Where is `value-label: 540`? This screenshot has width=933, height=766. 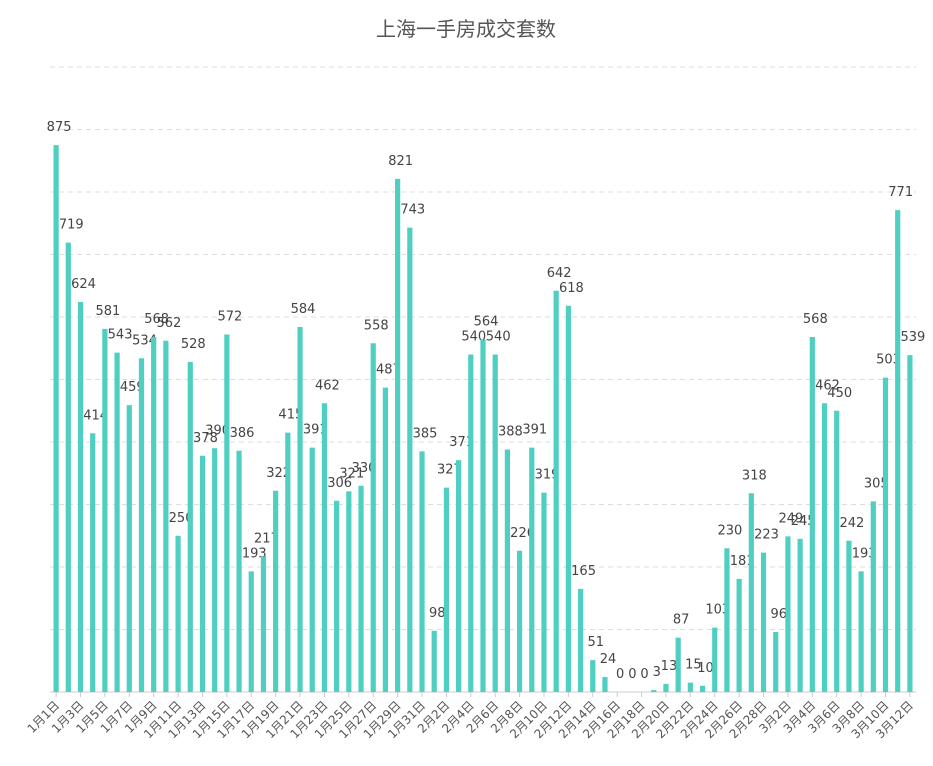
value-label: 540 is located at coordinates (498, 337).